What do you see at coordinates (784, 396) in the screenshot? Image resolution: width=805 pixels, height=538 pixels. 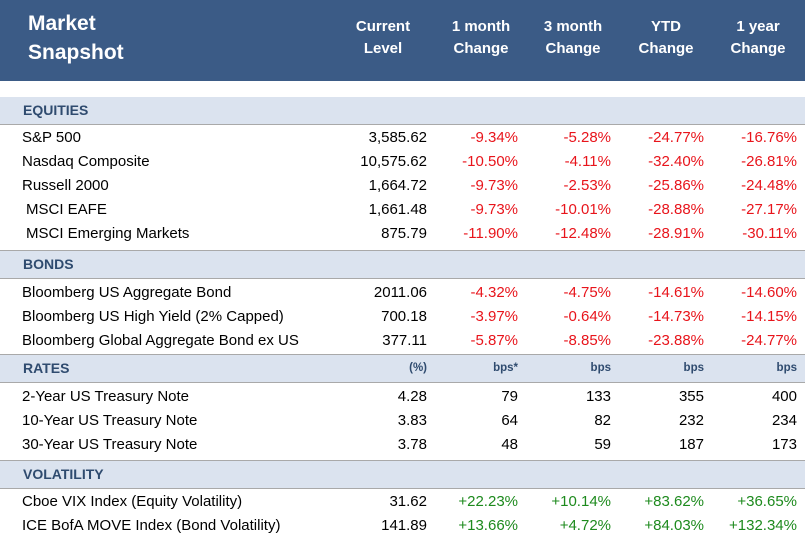 I see `change-1-year: 400` at bounding box center [784, 396].